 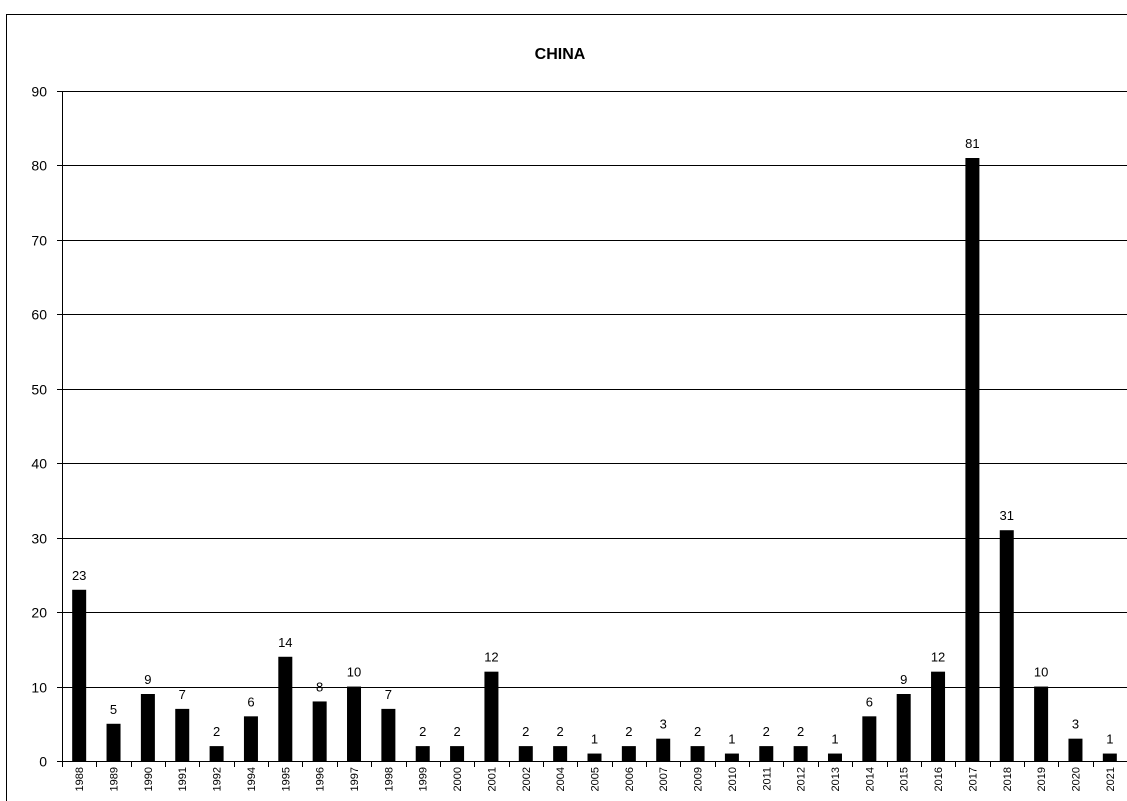 I want to click on x-tick-label: 2001, so click(x=492, y=779).